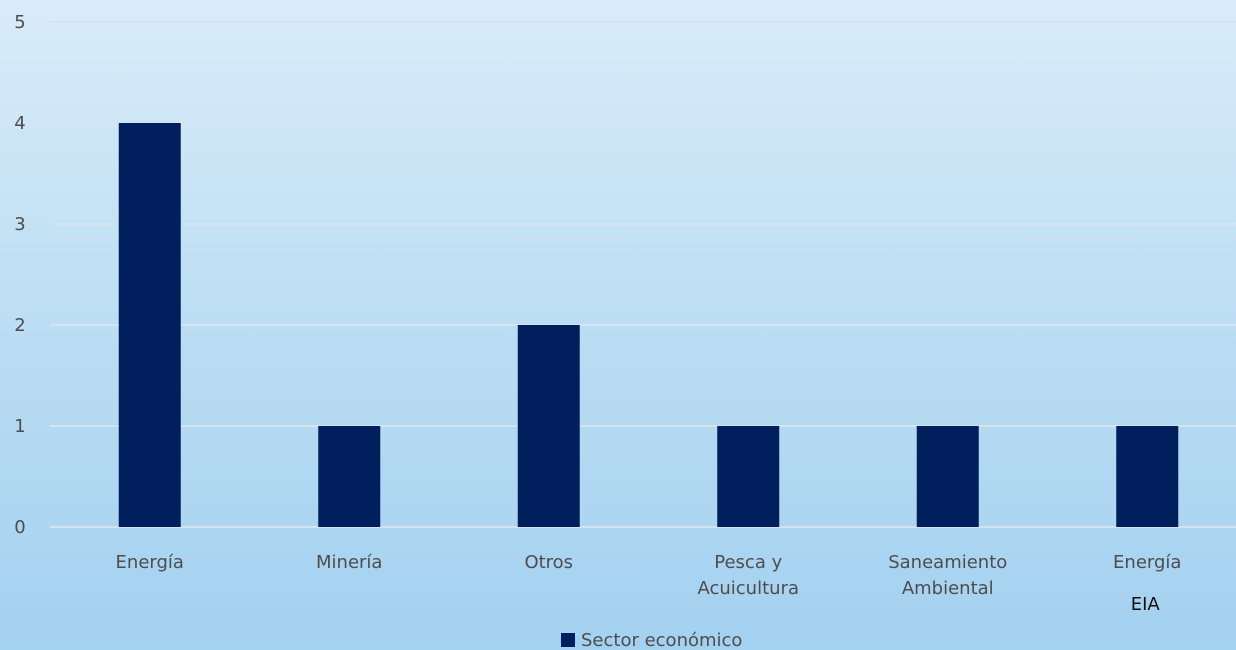 The height and width of the screenshot is (650, 1236). Describe the element at coordinates (947, 562) in the screenshot. I see `x-tick-label: Saneamiento` at that location.